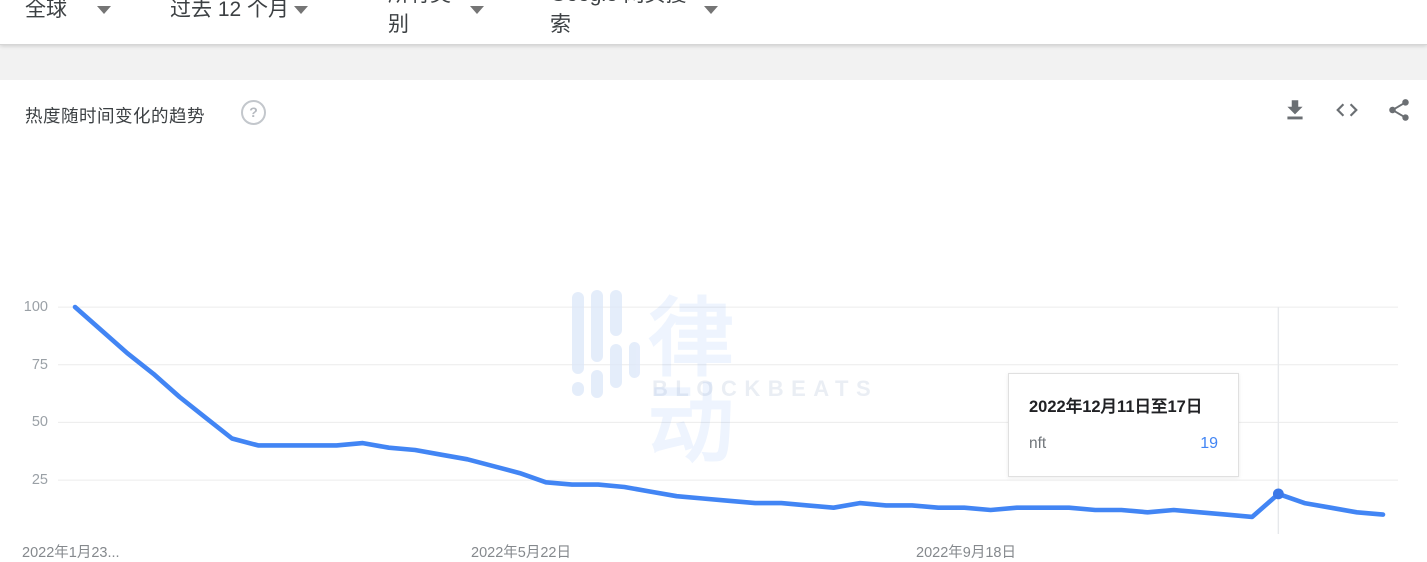  Describe the element at coordinates (1399, 110) in the screenshot. I see `share-icon` at that location.